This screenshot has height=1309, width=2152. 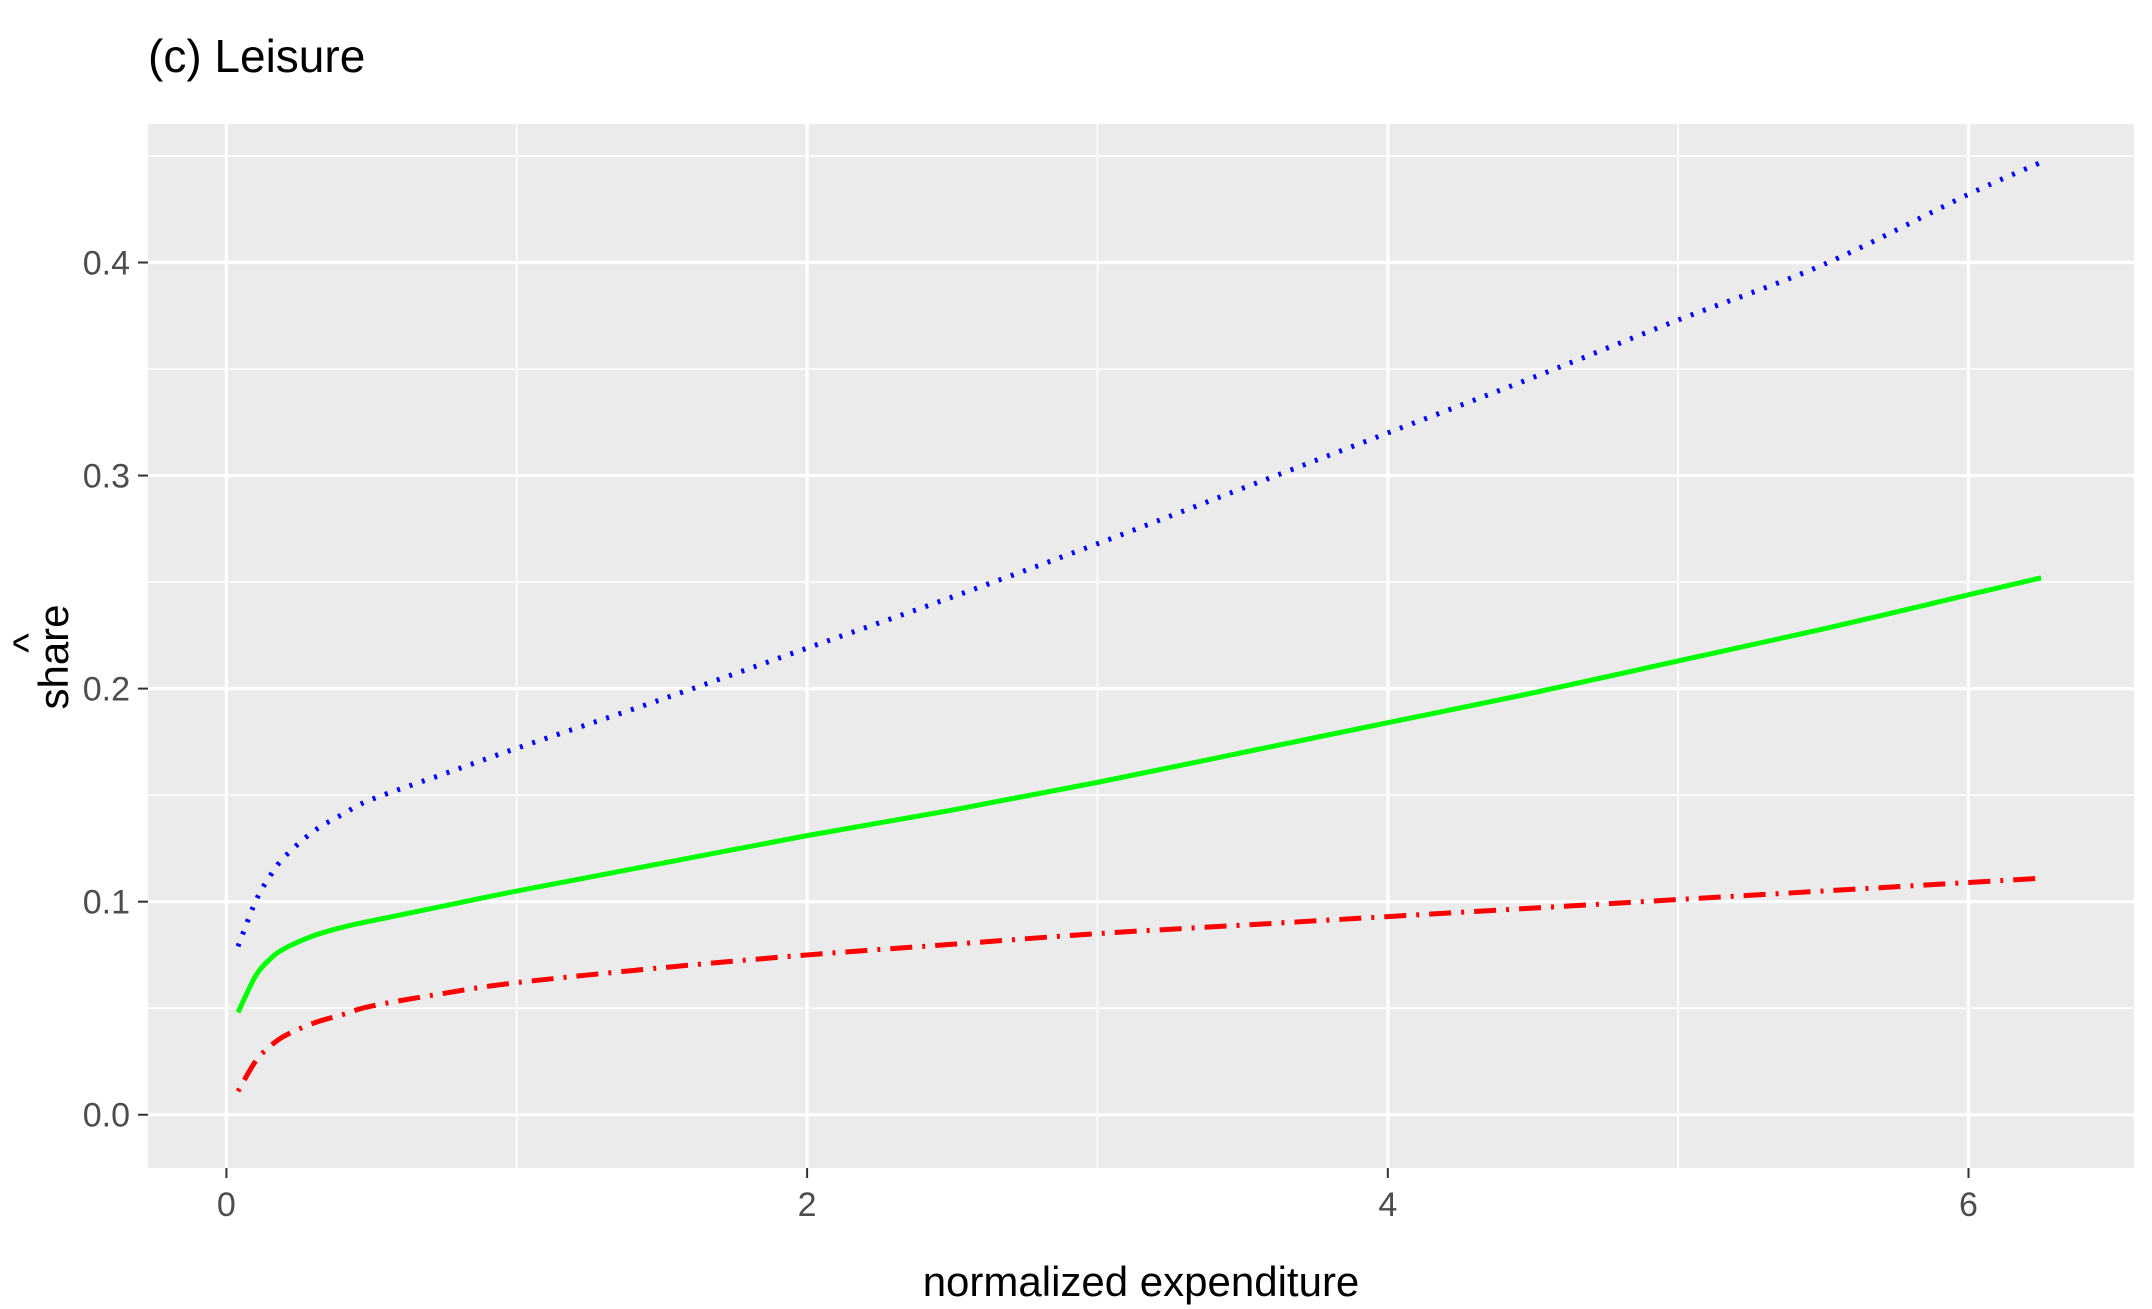 I want to click on y-axis: 0.0 0.1 0.2 0.3 0.4, so click(x=115, y=689).